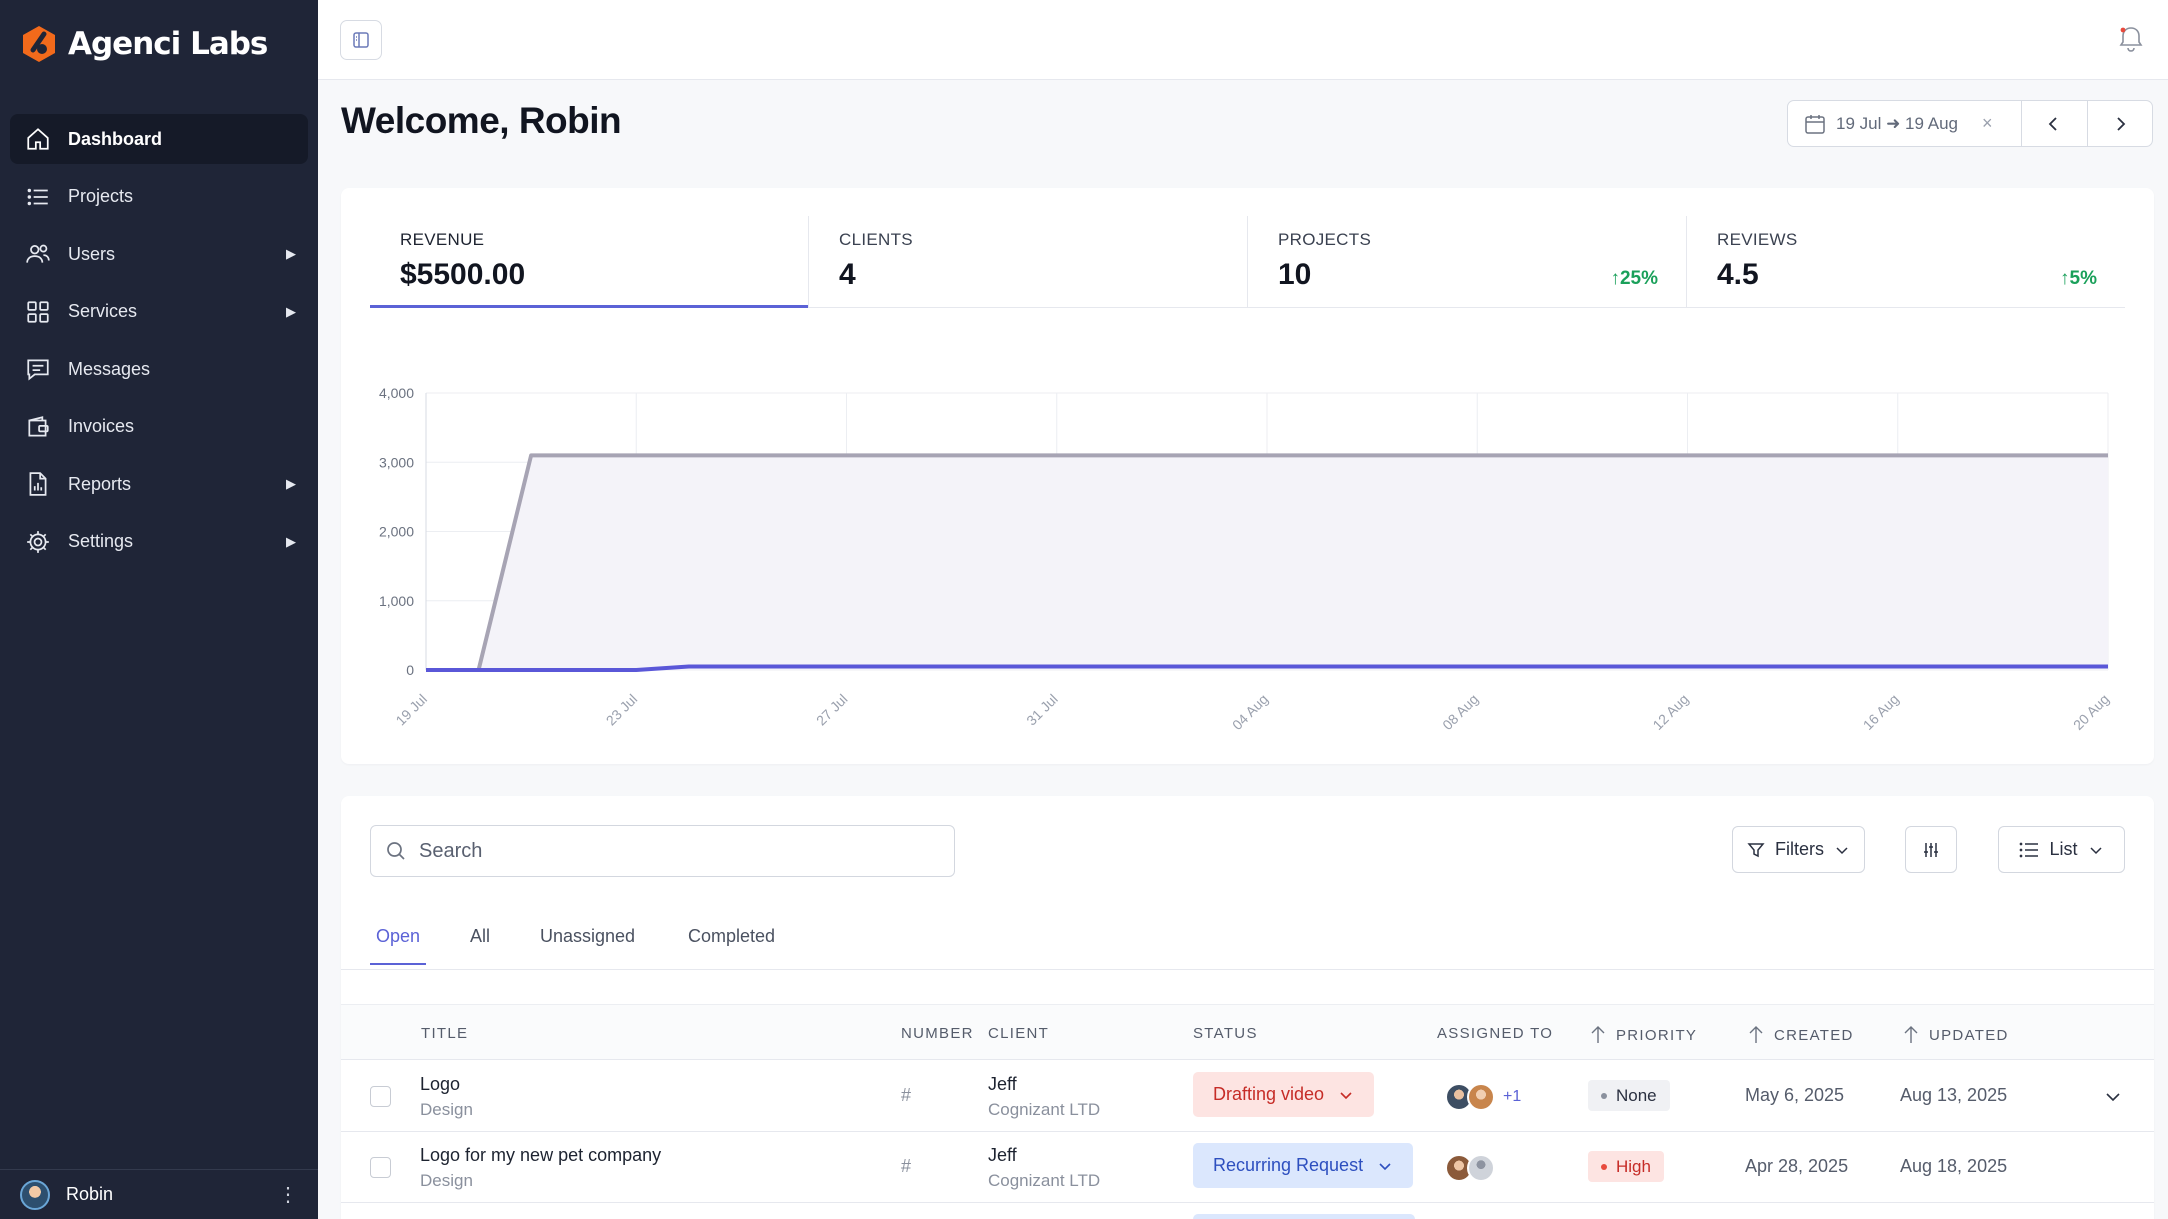 This screenshot has width=2168, height=1219. I want to click on stat-revenue: REVENUE $5500.00, so click(589, 262).